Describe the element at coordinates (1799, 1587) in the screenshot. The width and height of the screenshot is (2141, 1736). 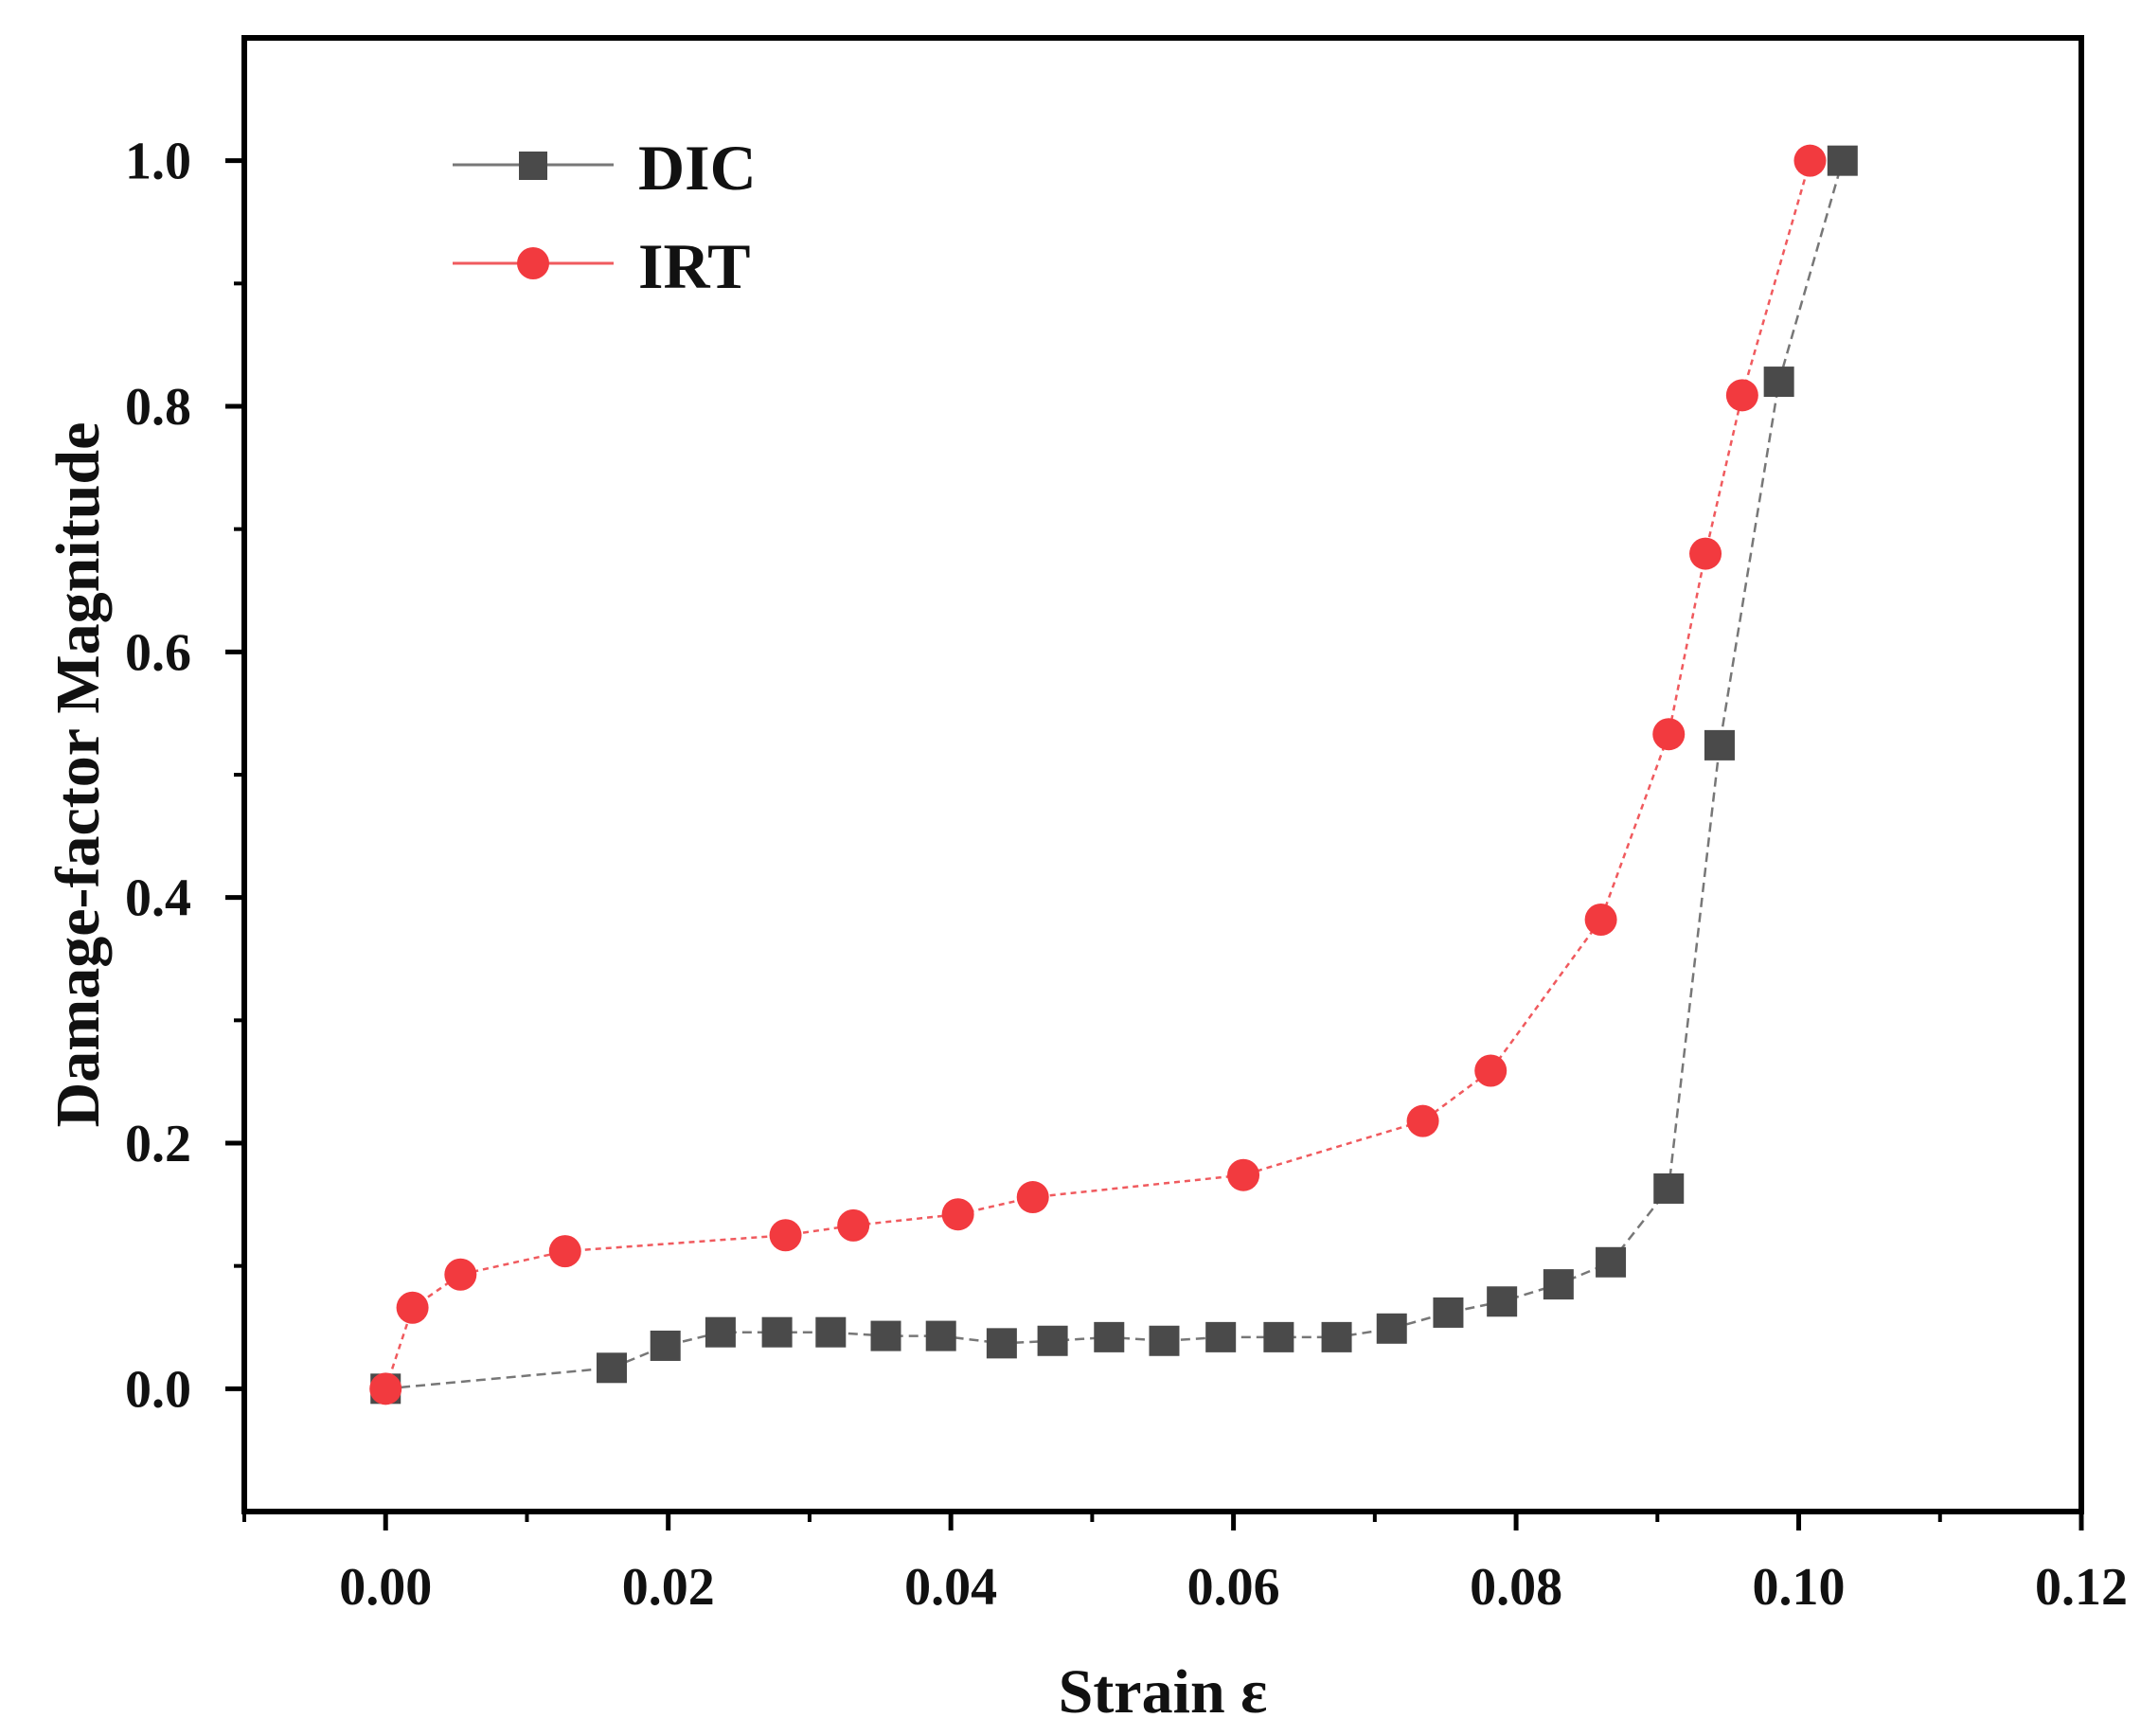
I see `x-tick-label: 0.10` at that location.